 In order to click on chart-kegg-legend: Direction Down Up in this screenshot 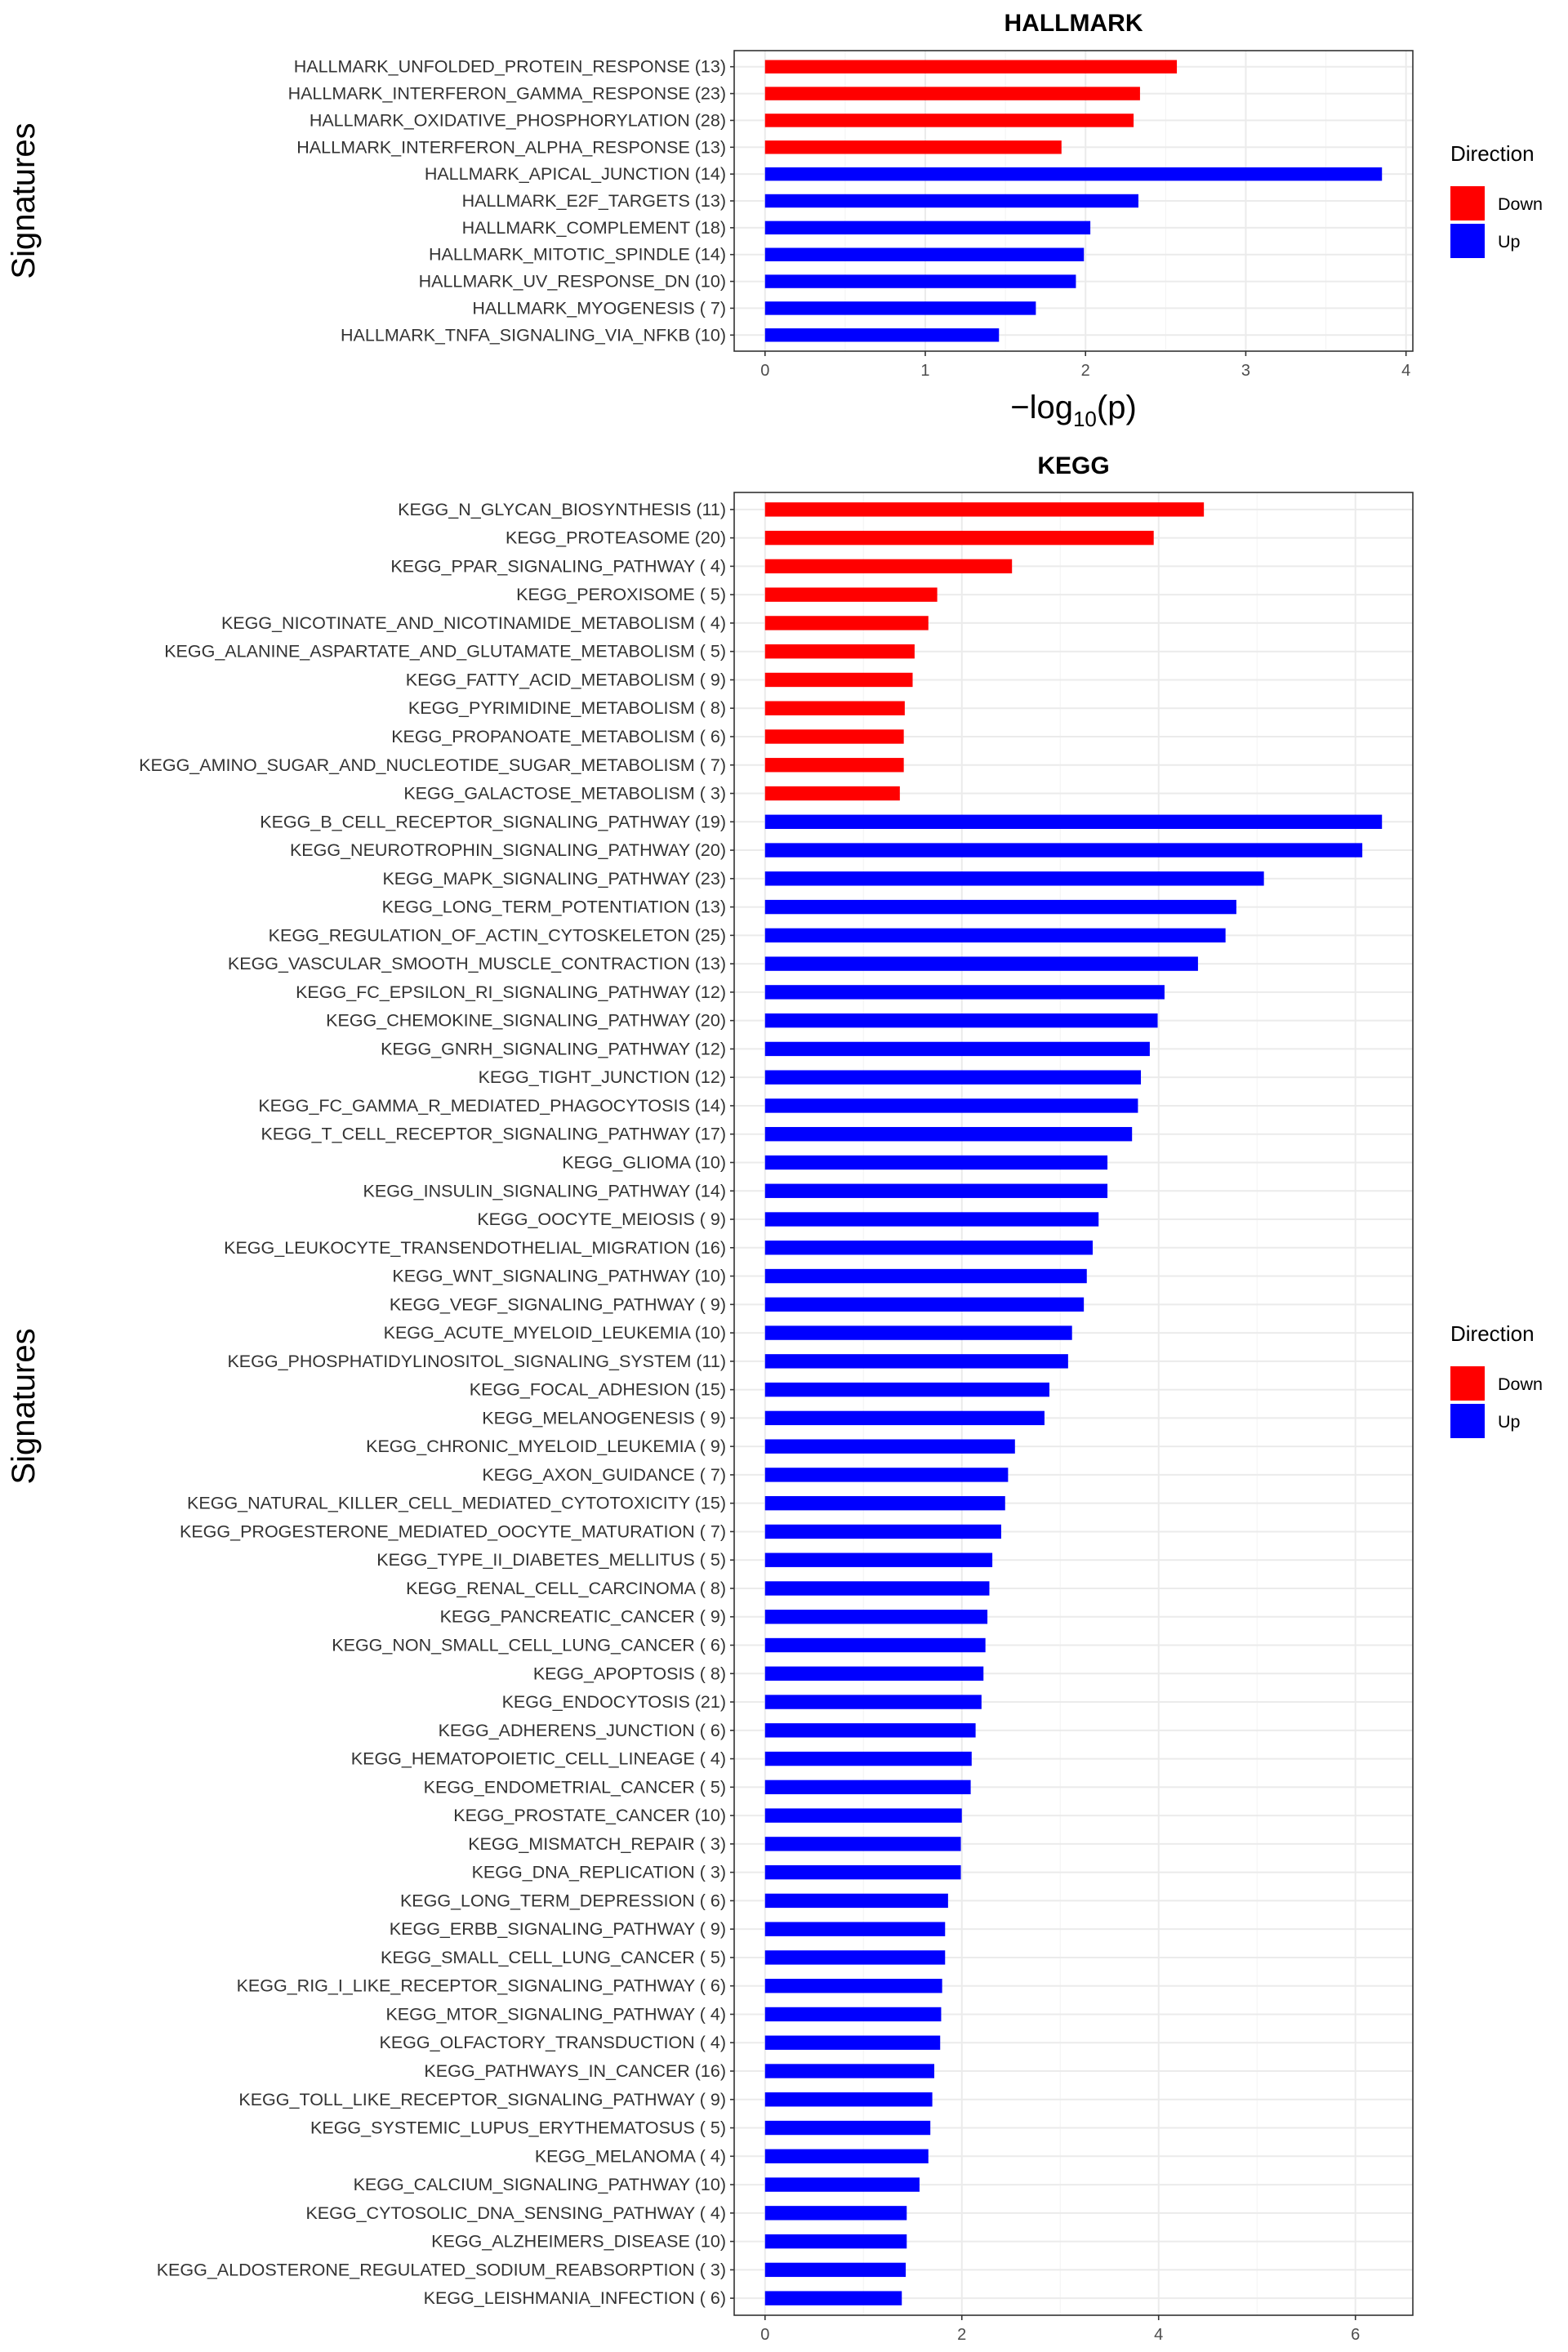, I will do `click(1496, 1379)`.